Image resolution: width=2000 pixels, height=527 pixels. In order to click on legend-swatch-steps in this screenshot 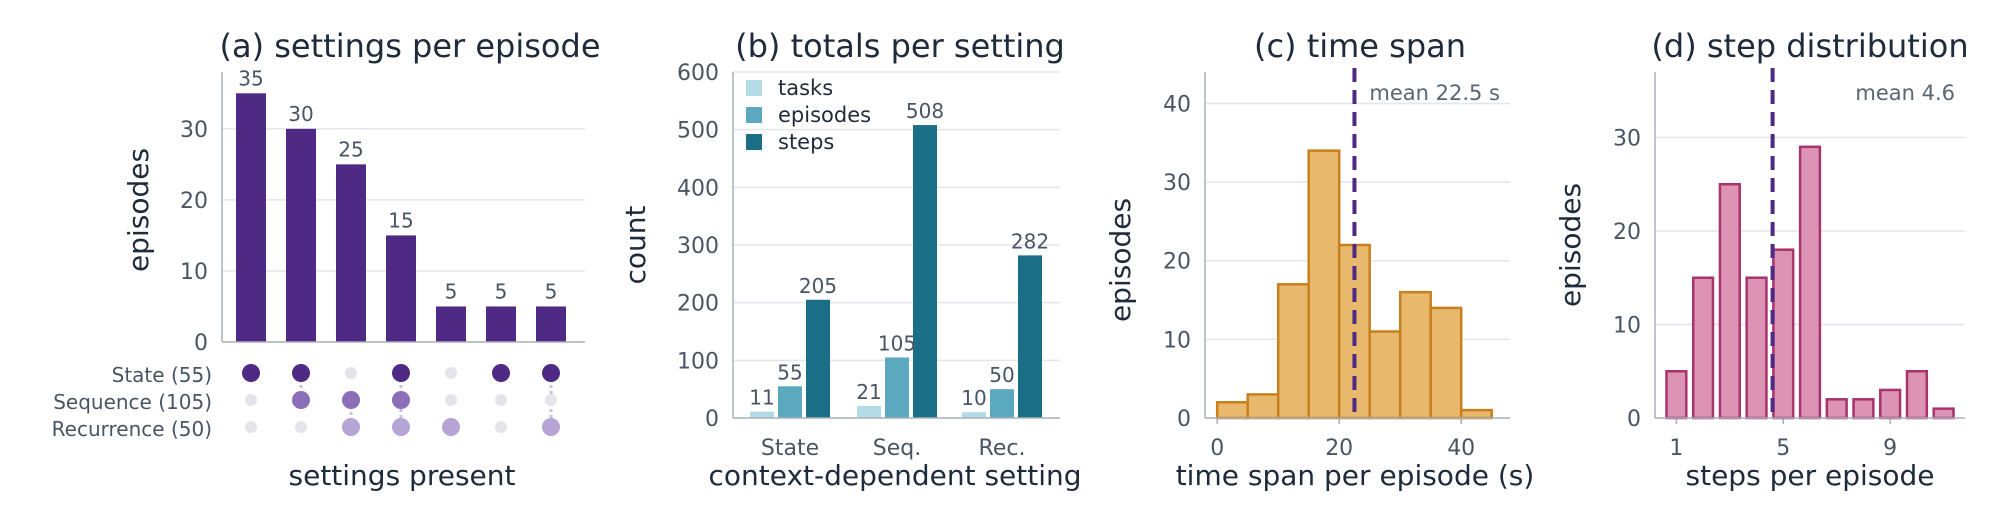, I will do `click(754, 142)`.